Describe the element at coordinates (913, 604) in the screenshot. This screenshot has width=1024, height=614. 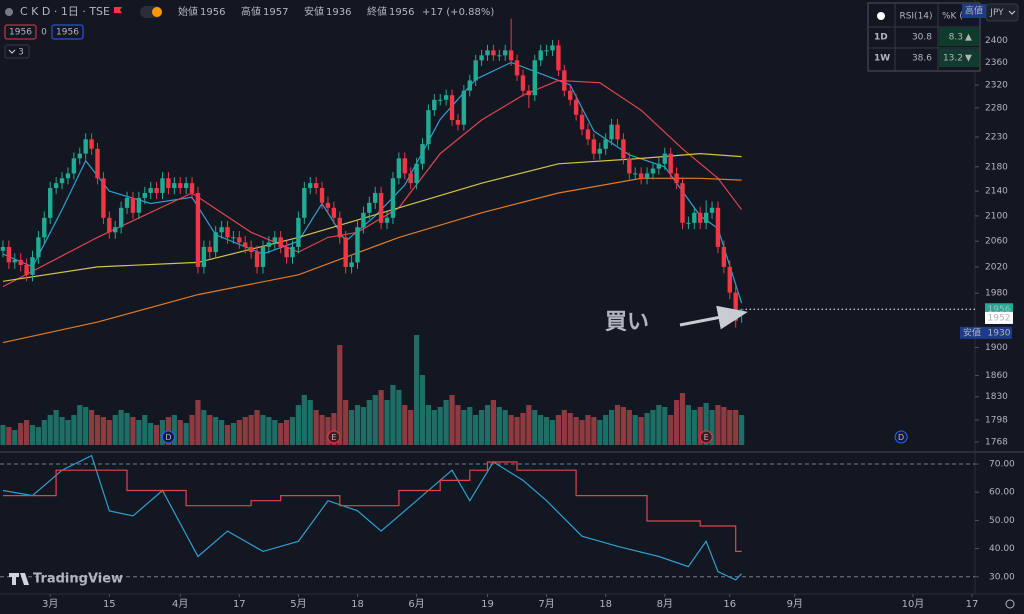
I see `x-tick-label: 10月` at that location.